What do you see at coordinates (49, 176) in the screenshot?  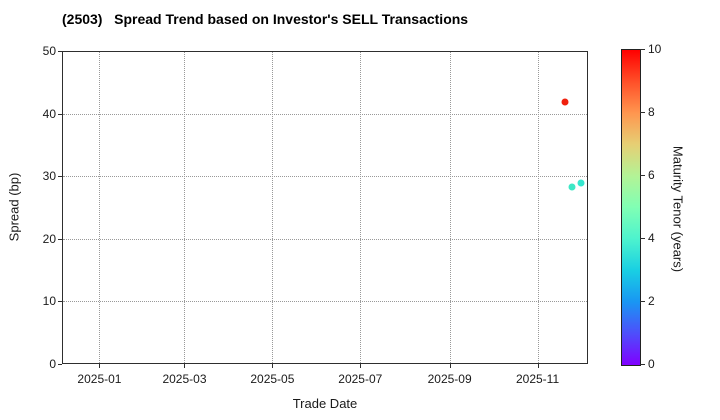 I see `y-tick-label: 30` at bounding box center [49, 176].